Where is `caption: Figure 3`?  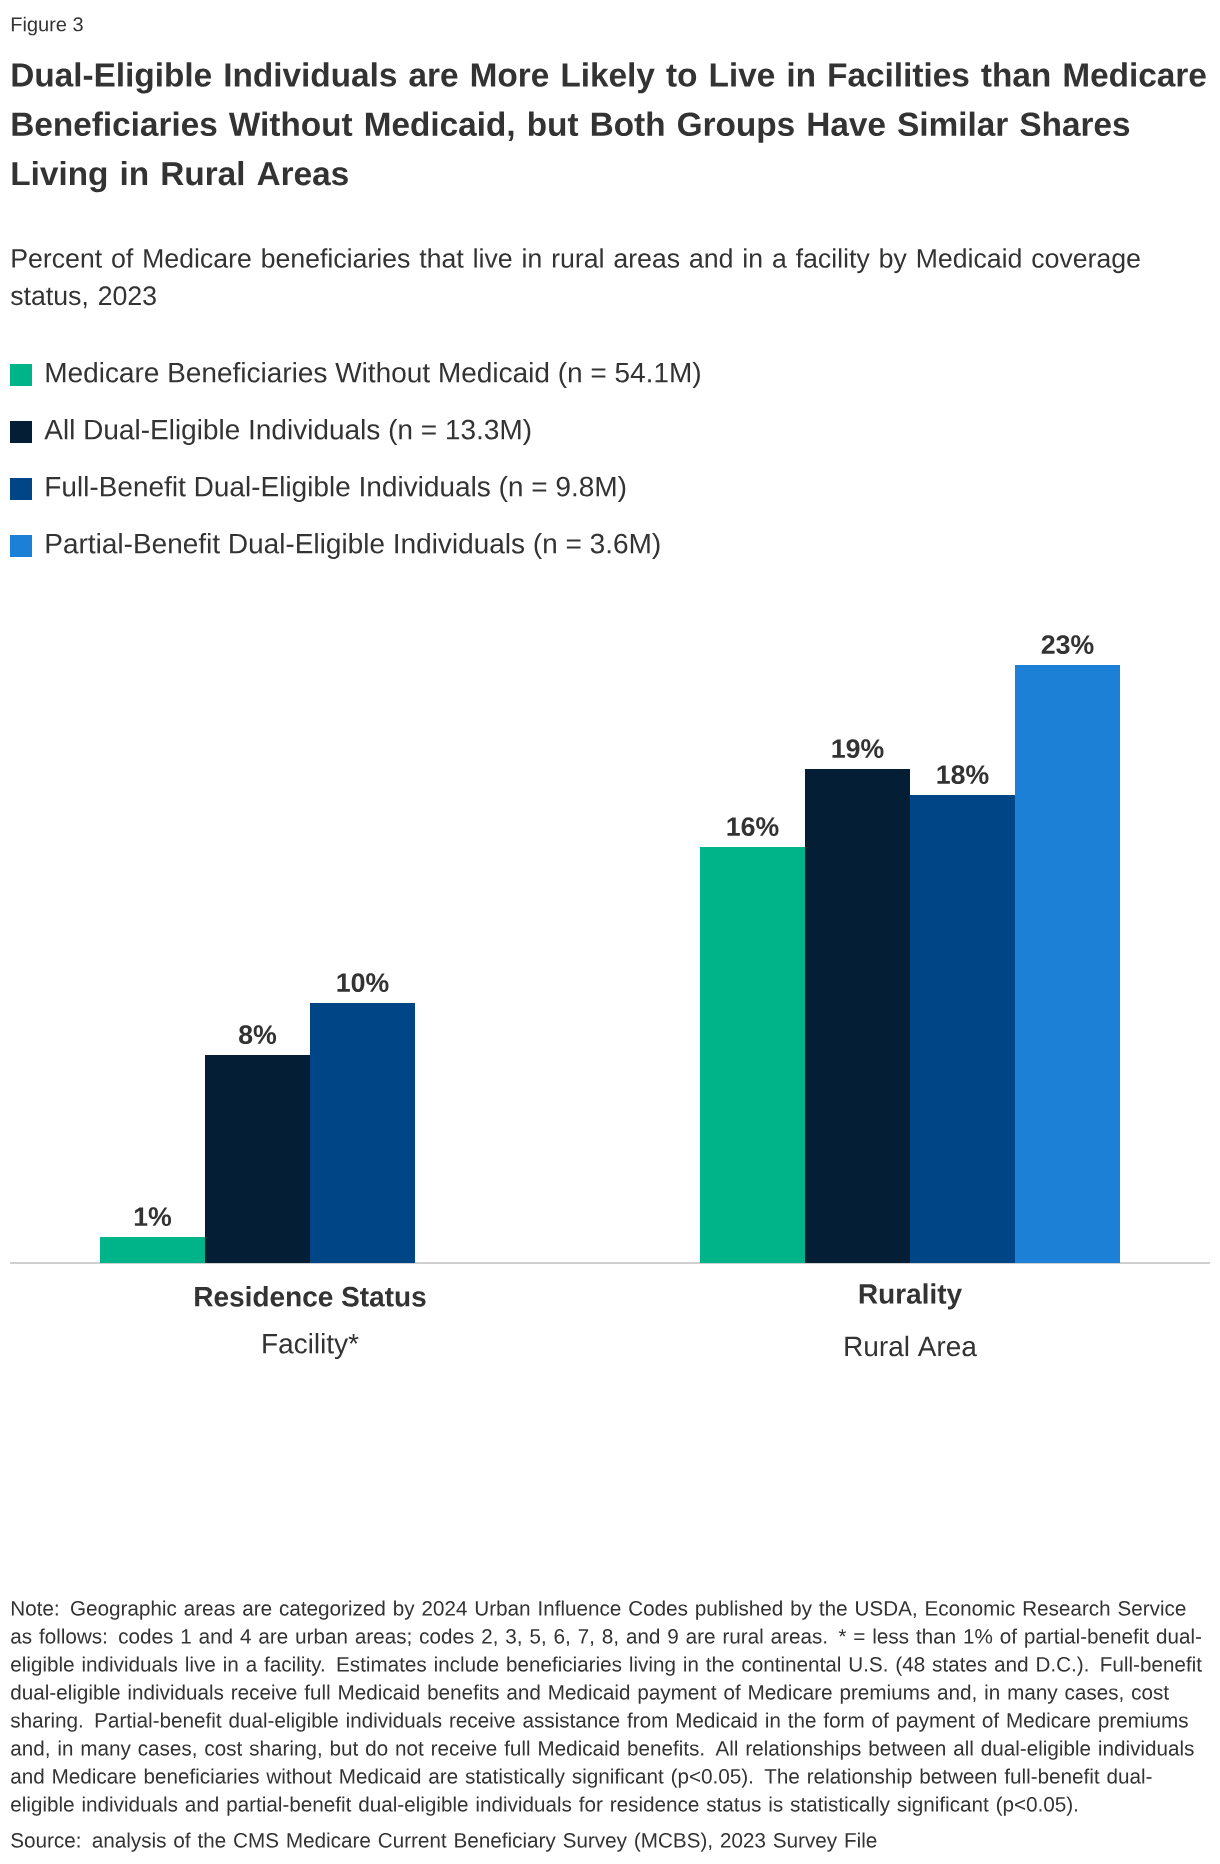
caption: Figure 3 is located at coordinates (47, 26).